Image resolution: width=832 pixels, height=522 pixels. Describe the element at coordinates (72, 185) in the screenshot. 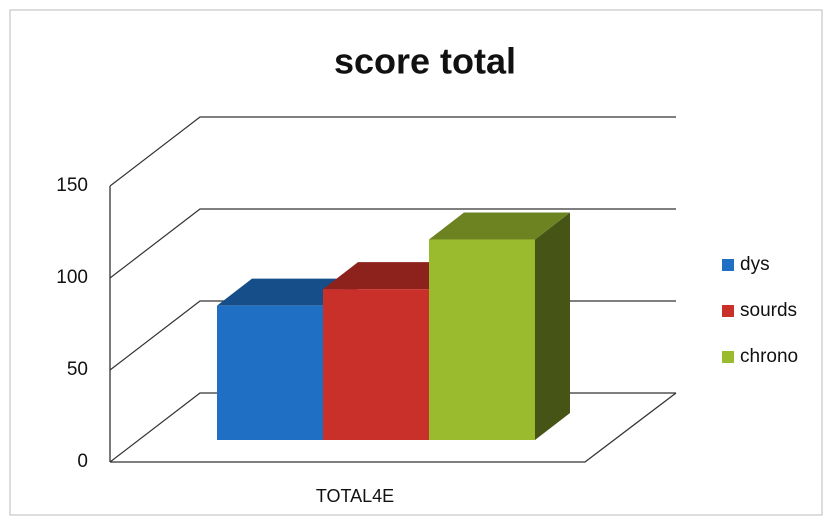

I see `y-tick-label: 150` at that location.